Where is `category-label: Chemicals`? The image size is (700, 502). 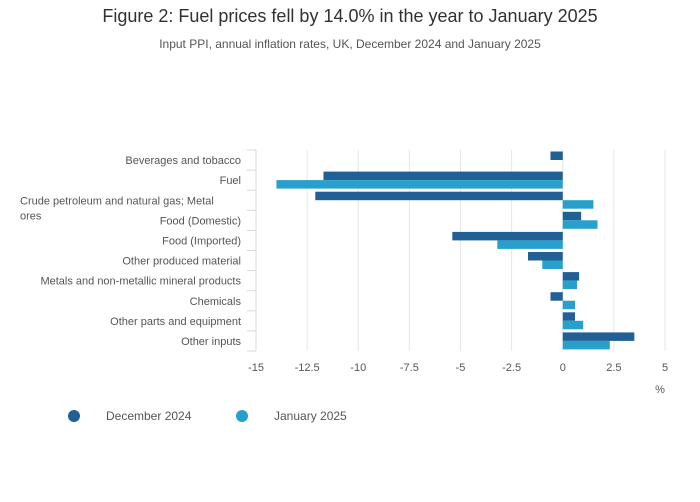
category-label: Chemicals is located at coordinates (216, 302).